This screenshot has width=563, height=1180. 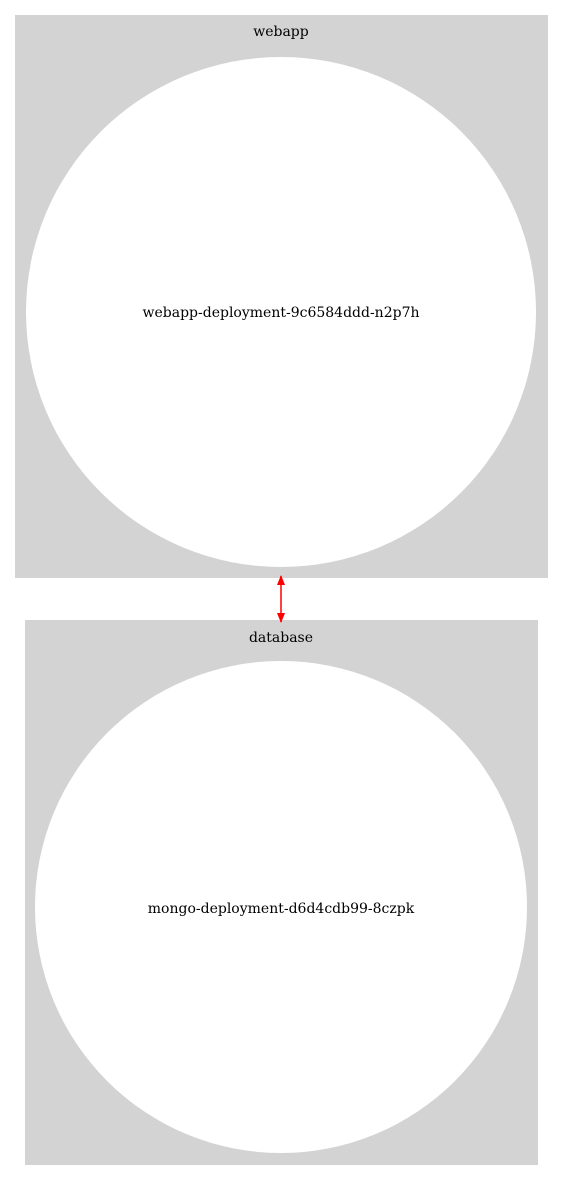 I want to click on node-mongo-pod-label: mongo-deployment-d6d4cdb99-8czpk, so click(x=281, y=909).